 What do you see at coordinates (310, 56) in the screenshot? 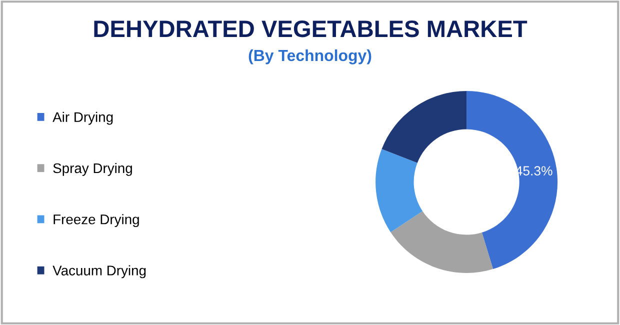
I see `chart-subtitle: (By Technology)` at bounding box center [310, 56].